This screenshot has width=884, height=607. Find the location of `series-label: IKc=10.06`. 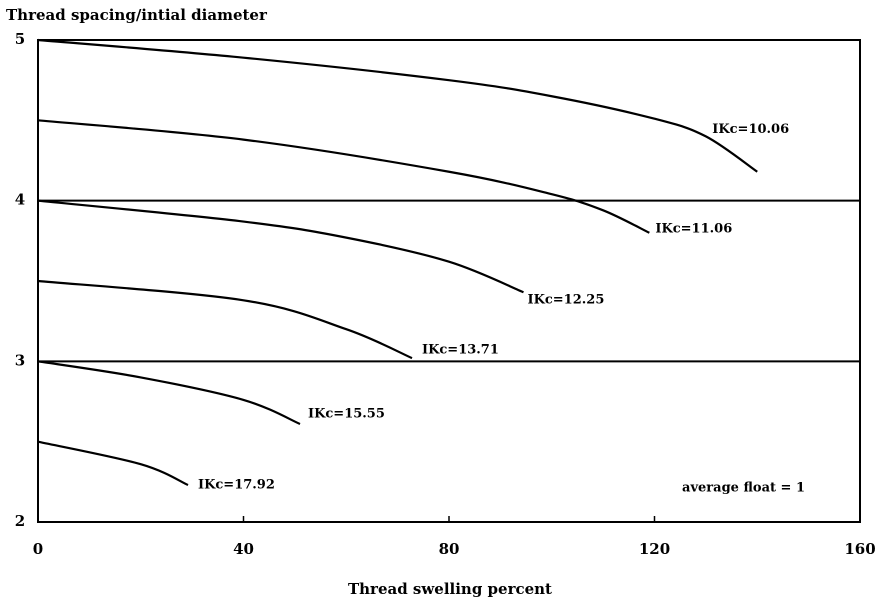

series-label: IKc=10.06 is located at coordinates (750, 129).